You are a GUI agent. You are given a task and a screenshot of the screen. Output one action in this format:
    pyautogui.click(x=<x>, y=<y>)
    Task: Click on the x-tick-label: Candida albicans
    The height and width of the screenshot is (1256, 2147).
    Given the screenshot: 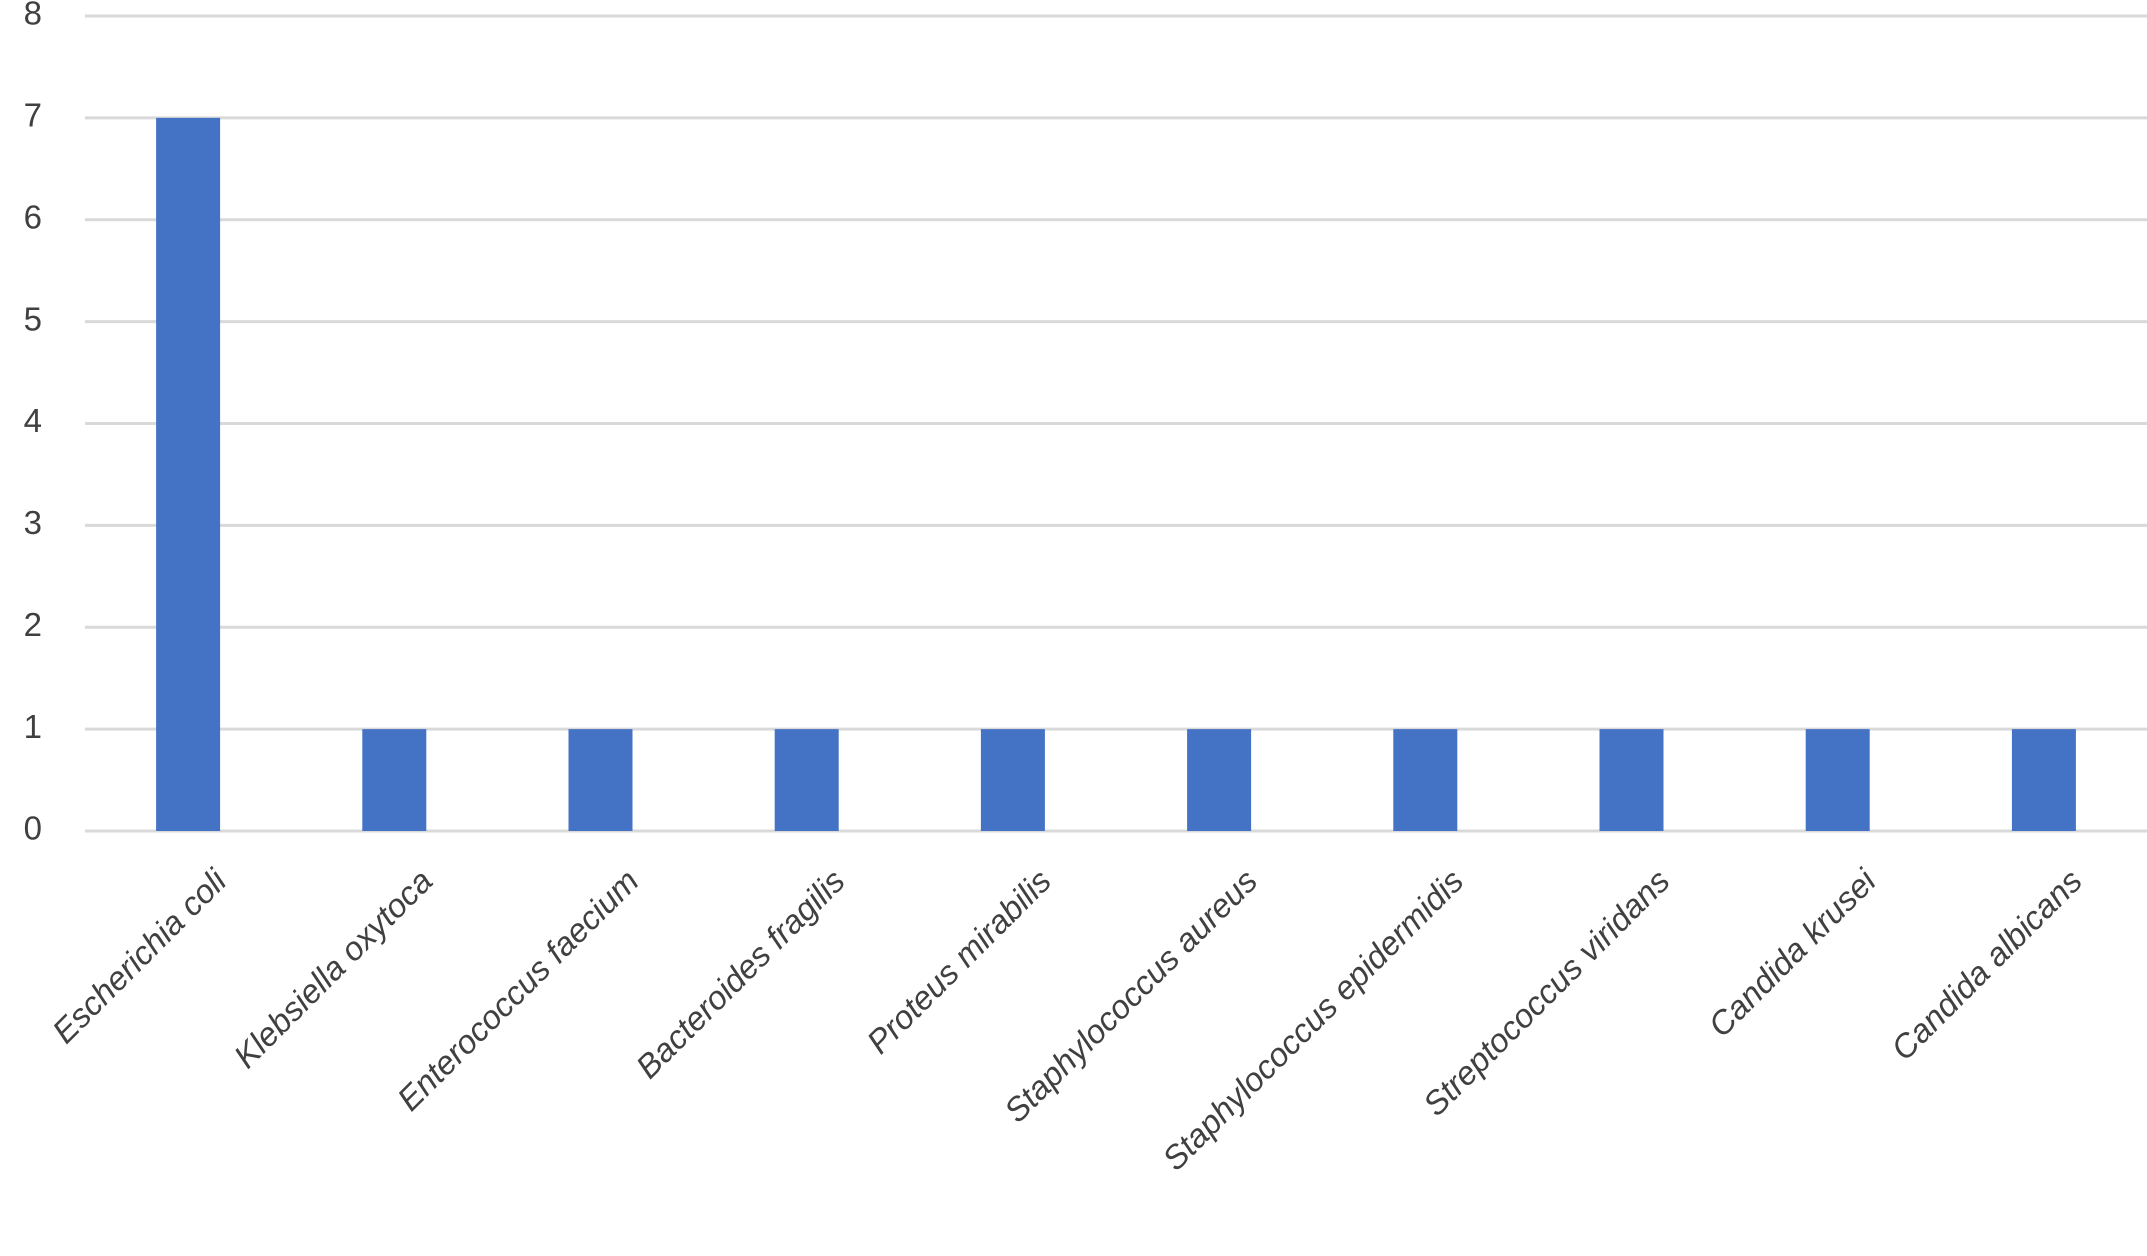 What is the action you would take?
    pyautogui.click(x=1986, y=964)
    